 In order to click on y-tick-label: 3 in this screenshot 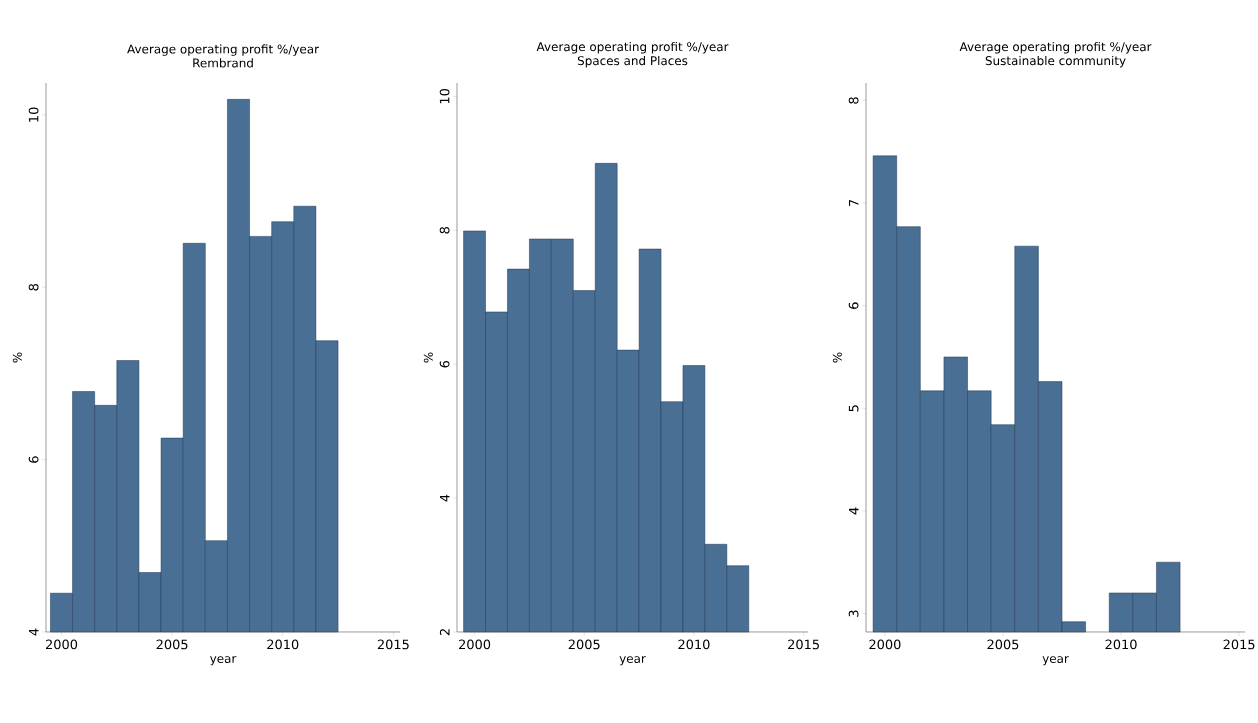, I will do `click(853, 613)`.